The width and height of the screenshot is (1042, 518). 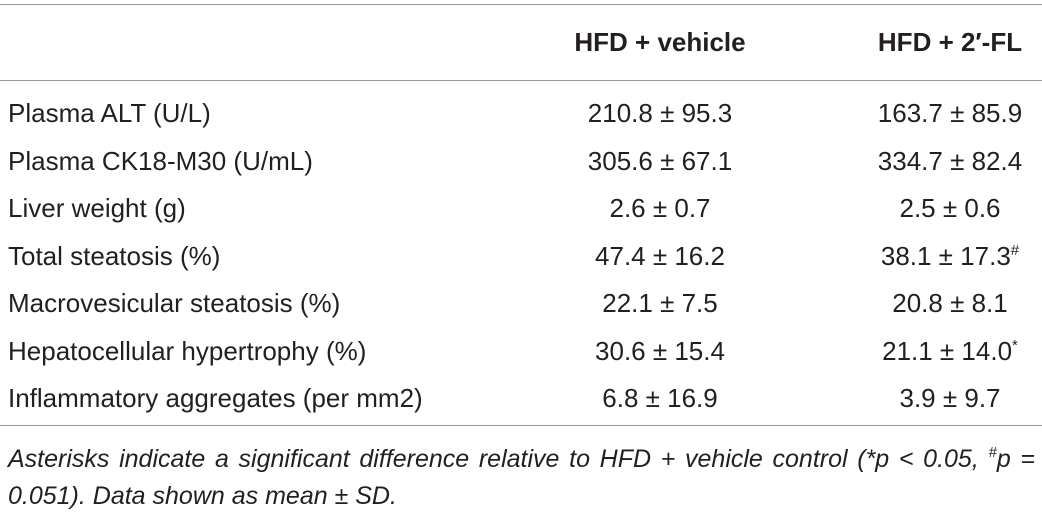 I want to click on value-text: 6.8 ± 16.9, so click(x=660, y=398).